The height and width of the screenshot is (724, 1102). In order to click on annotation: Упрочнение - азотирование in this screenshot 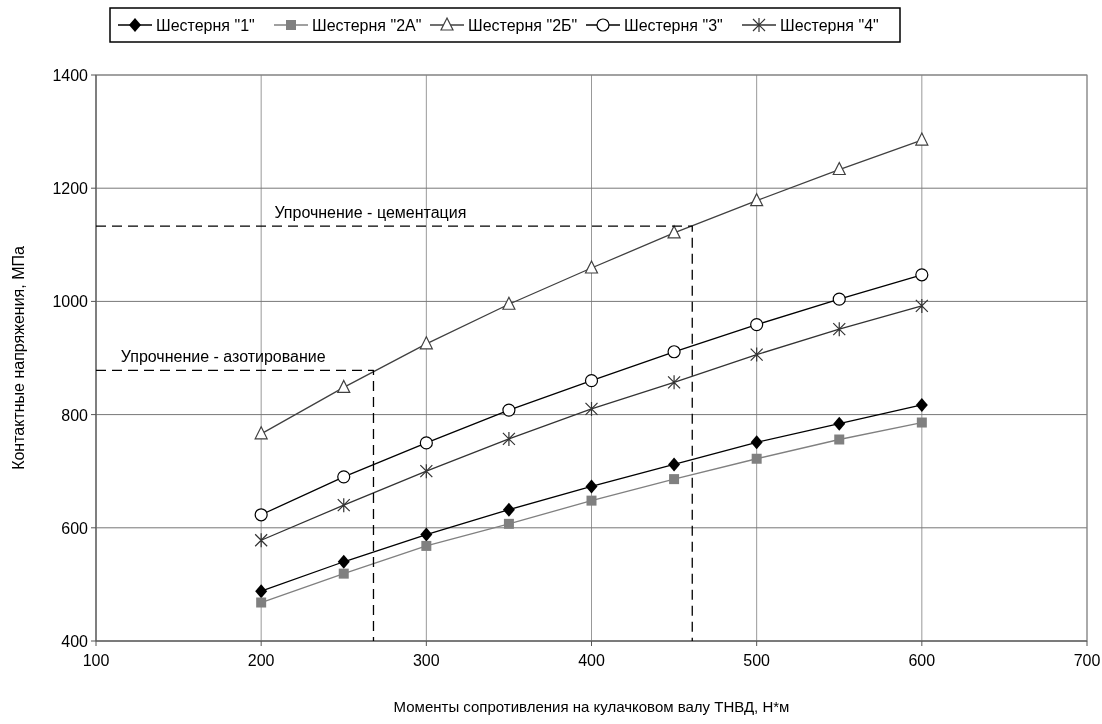, I will do `click(223, 357)`.